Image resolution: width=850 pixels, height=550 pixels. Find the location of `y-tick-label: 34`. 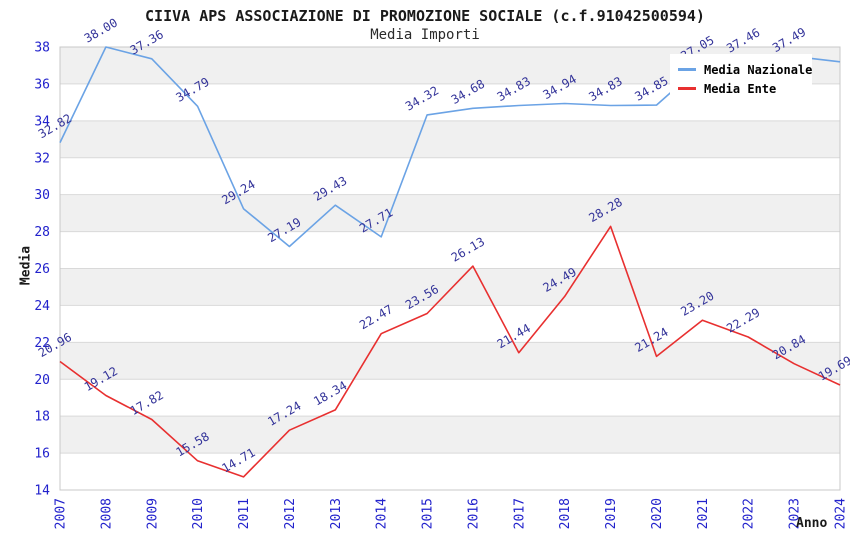

y-tick-label: 34 is located at coordinates (42, 121).